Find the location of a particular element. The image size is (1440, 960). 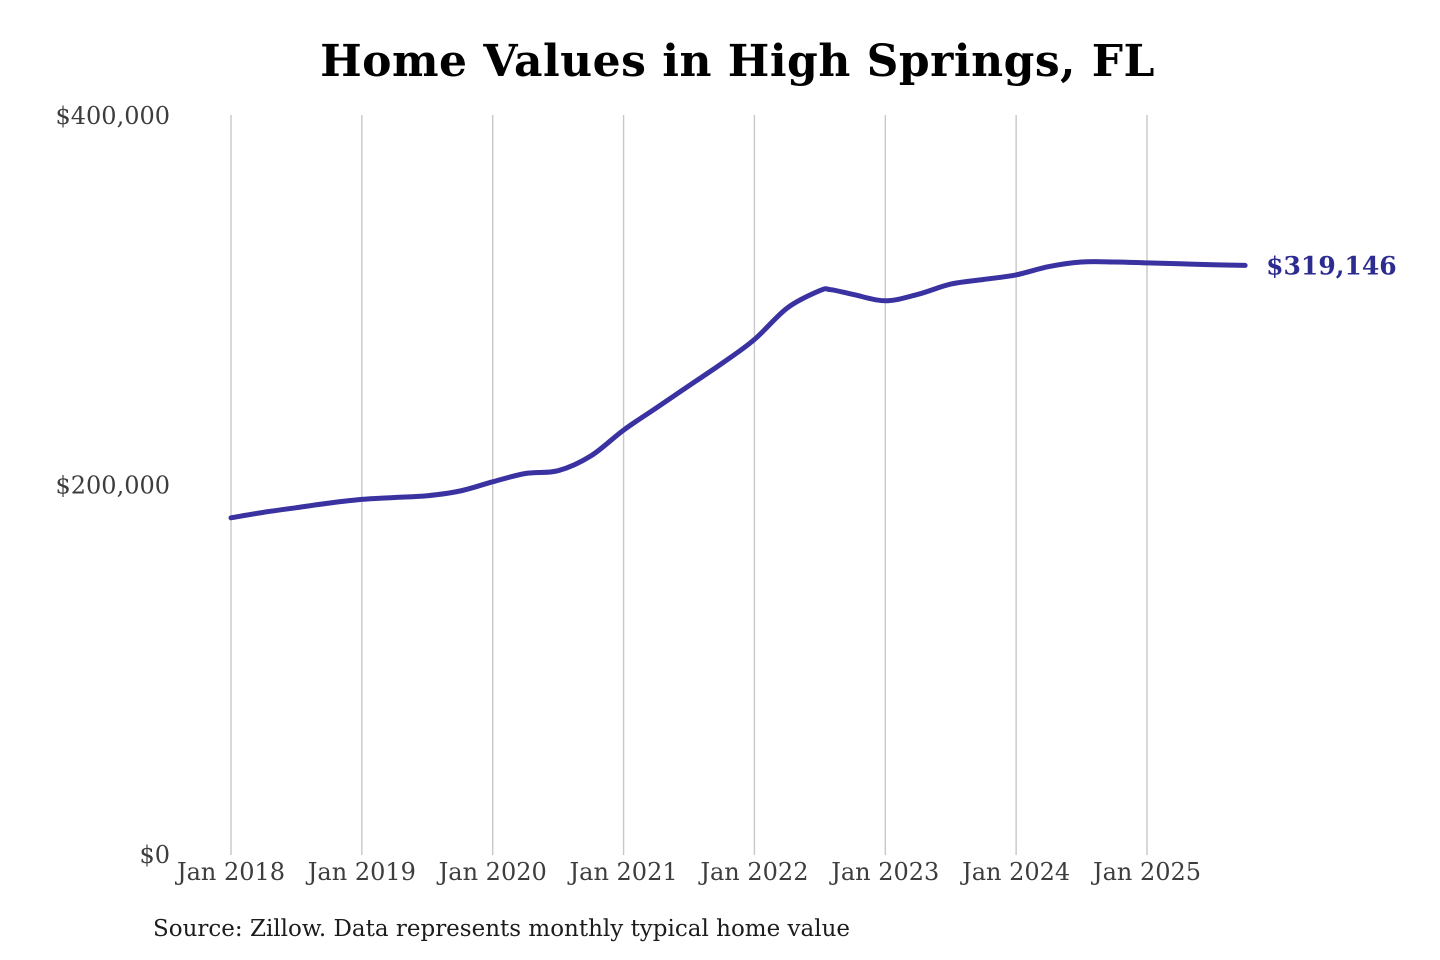

y-tick-label: $200,000 is located at coordinates (112, 486).